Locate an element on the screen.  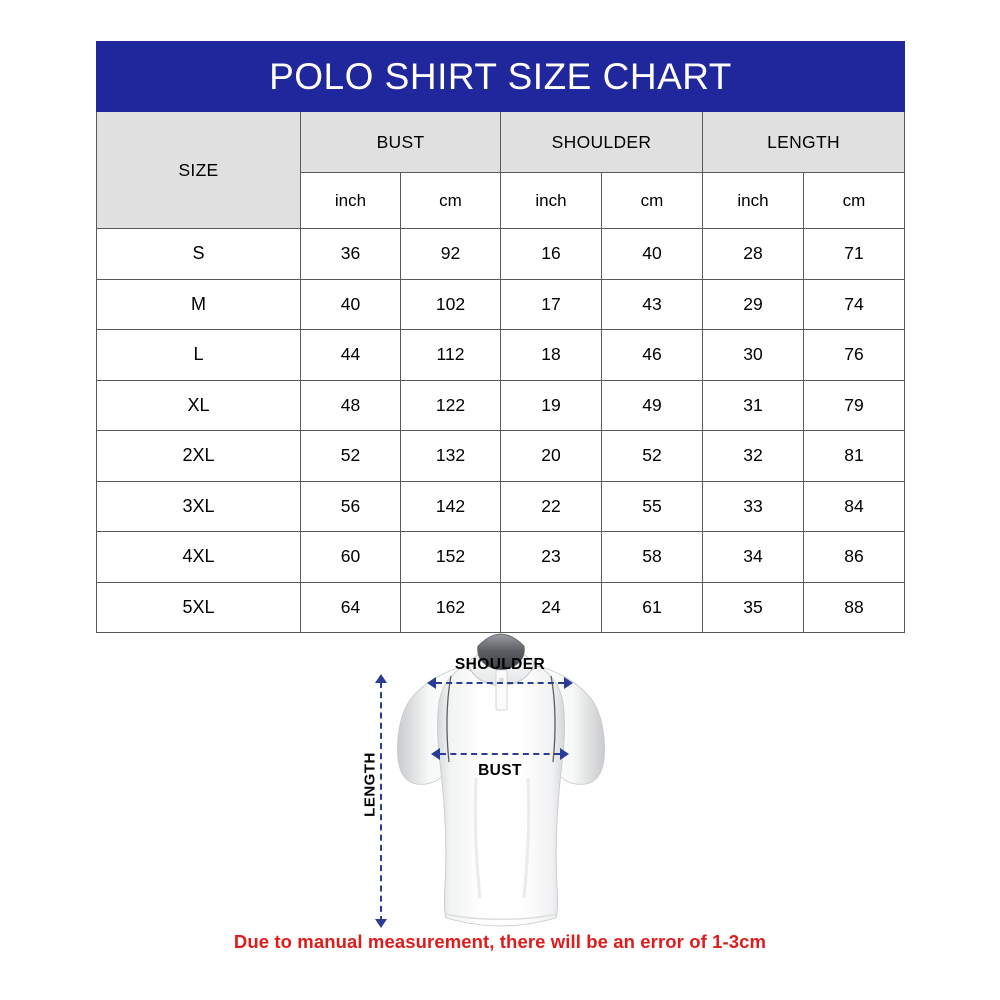
cell-length-inch: 28 is located at coordinates (753, 254).